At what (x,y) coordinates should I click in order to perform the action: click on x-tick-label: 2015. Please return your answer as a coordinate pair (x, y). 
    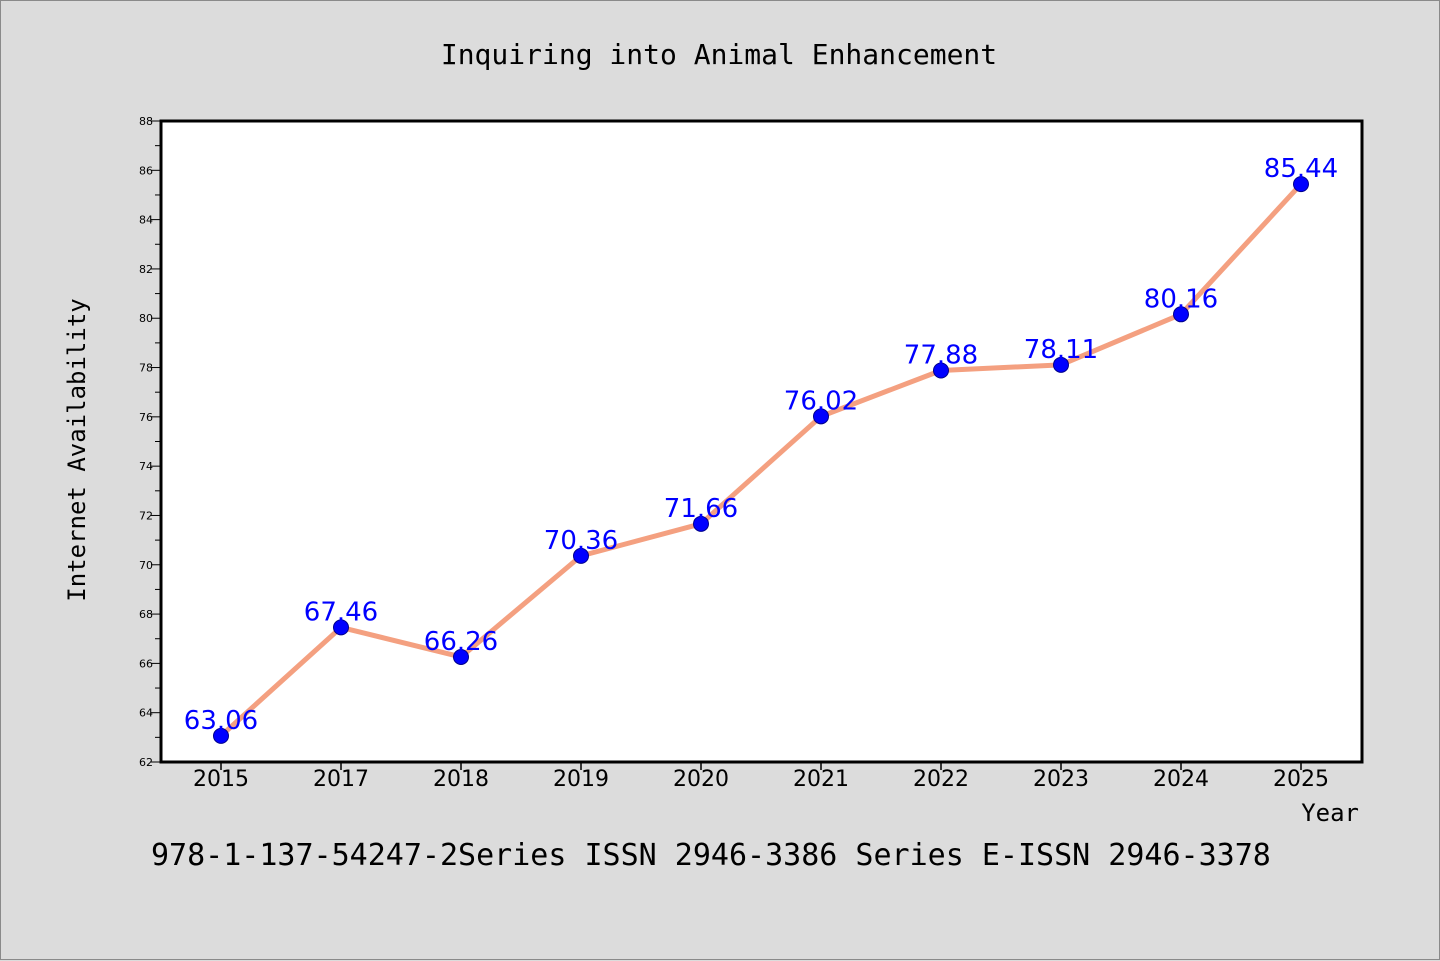
    Looking at the image, I should click on (221, 779).